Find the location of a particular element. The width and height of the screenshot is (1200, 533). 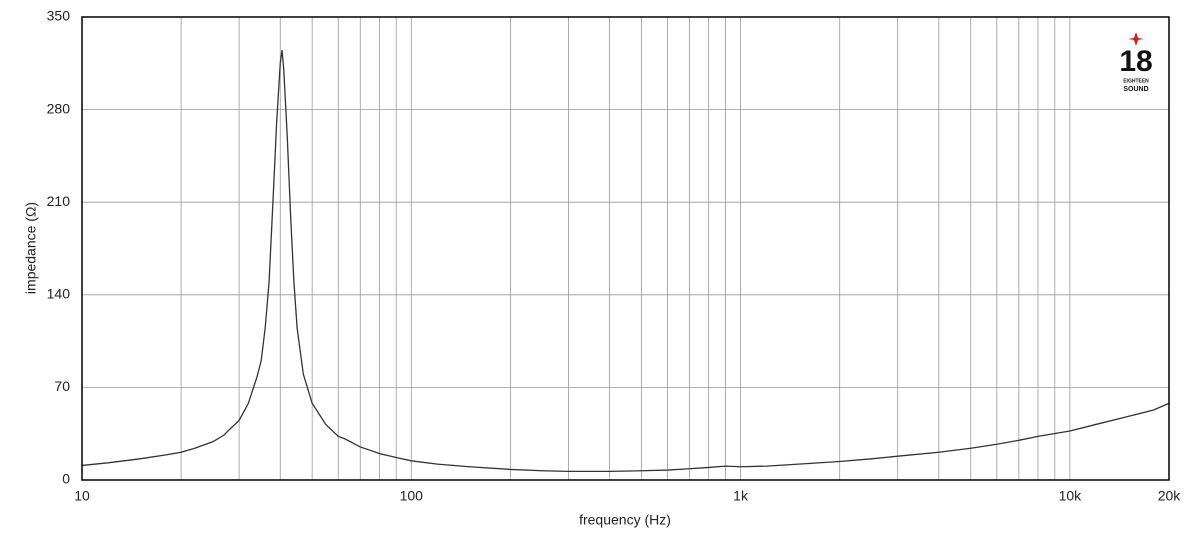

y-tick-label: 280 is located at coordinates (59, 108).